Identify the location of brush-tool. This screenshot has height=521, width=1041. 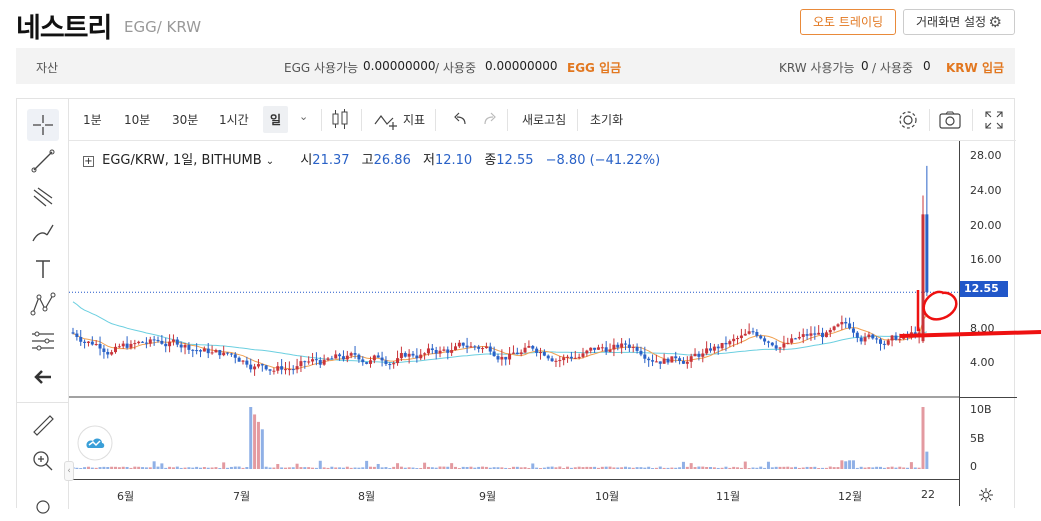
(43, 233).